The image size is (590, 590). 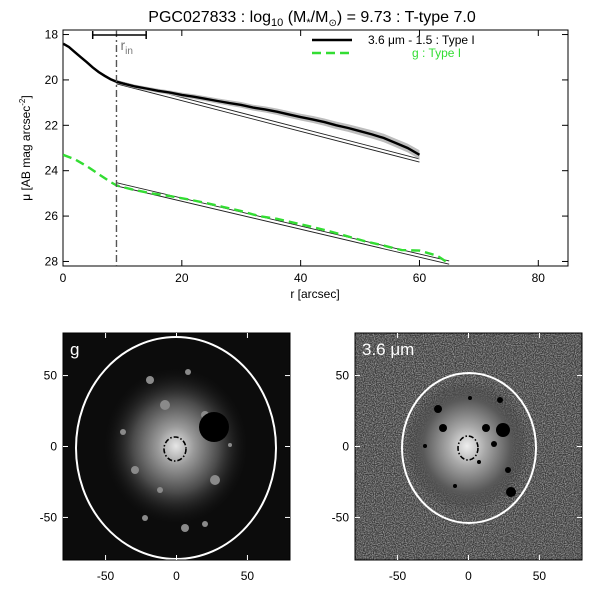 What do you see at coordinates (301, 278) in the screenshot?
I see `x-tick-label: 40` at bounding box center [301, 278].